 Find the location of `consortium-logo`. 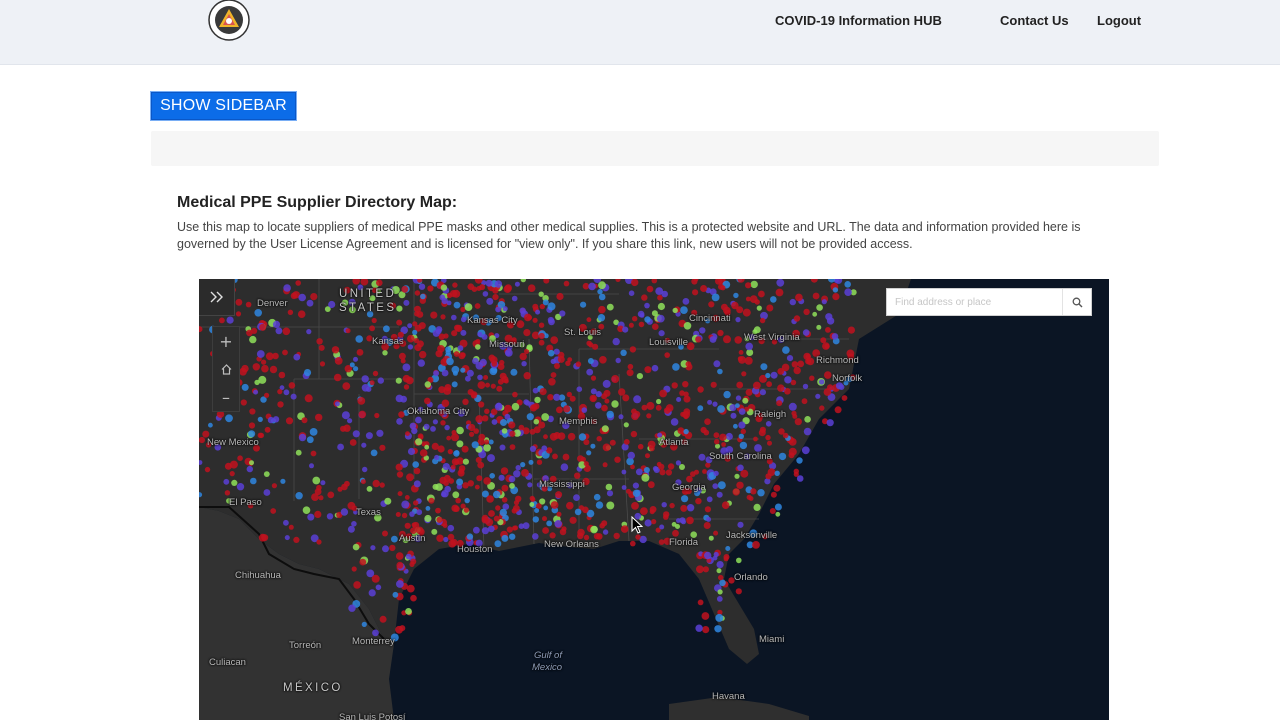

consortium-logo is located at coordinates (229, 21).